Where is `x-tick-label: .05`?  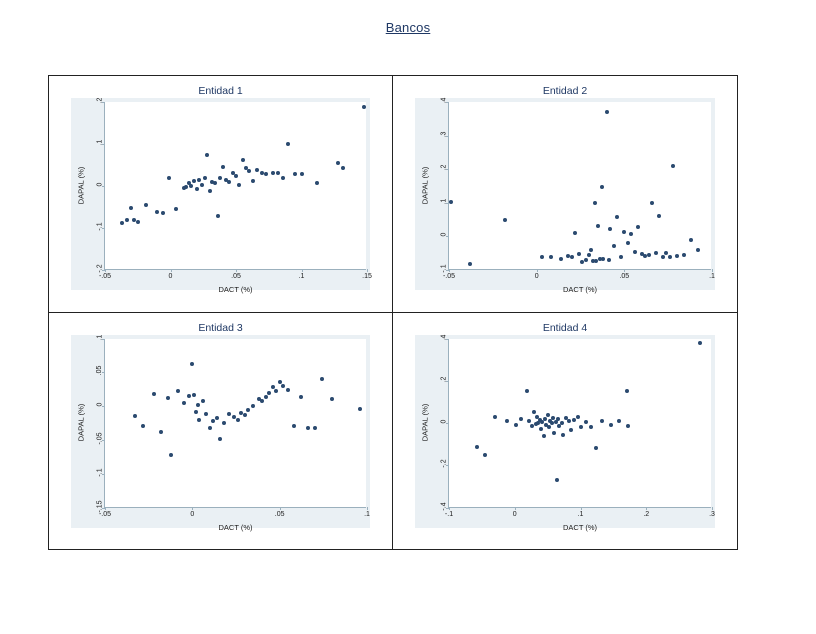 x-tick-label: .05 is located at coordinates (279, 514).